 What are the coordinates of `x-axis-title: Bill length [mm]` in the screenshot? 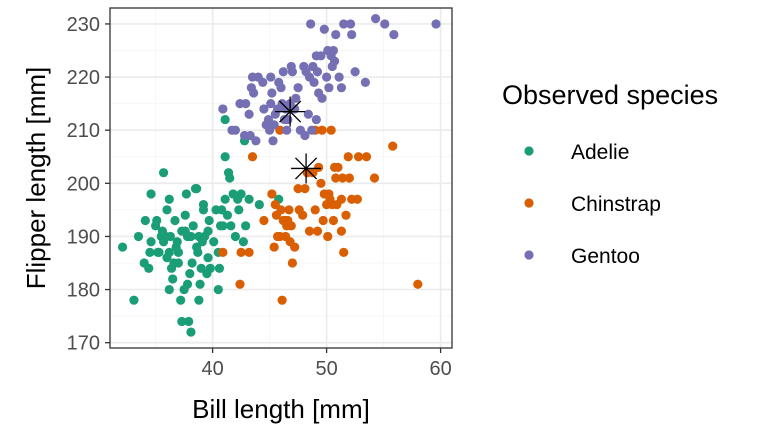 It's located at (281, 409).